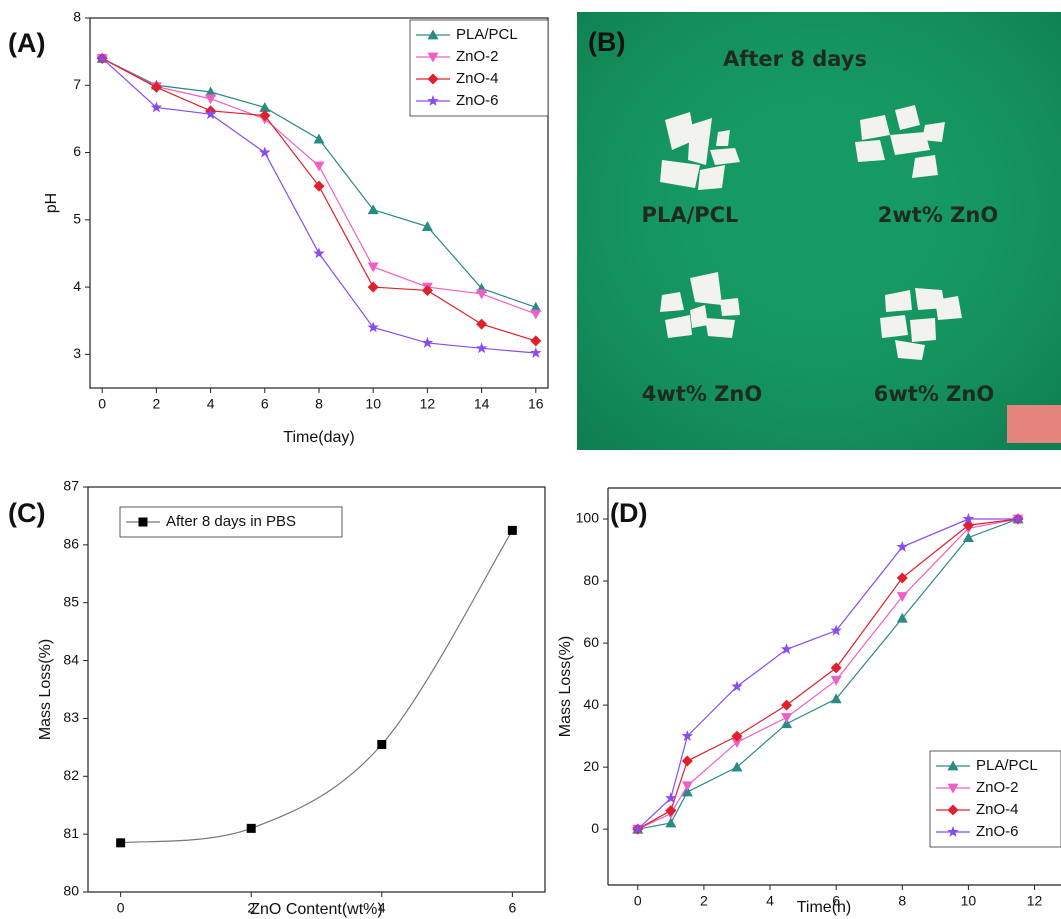 The height and width of the screenshot is (919, 1061). Describe the element at coordinates (71, 544) in the screenshot. I see `y-tick-label: 86` at that location.